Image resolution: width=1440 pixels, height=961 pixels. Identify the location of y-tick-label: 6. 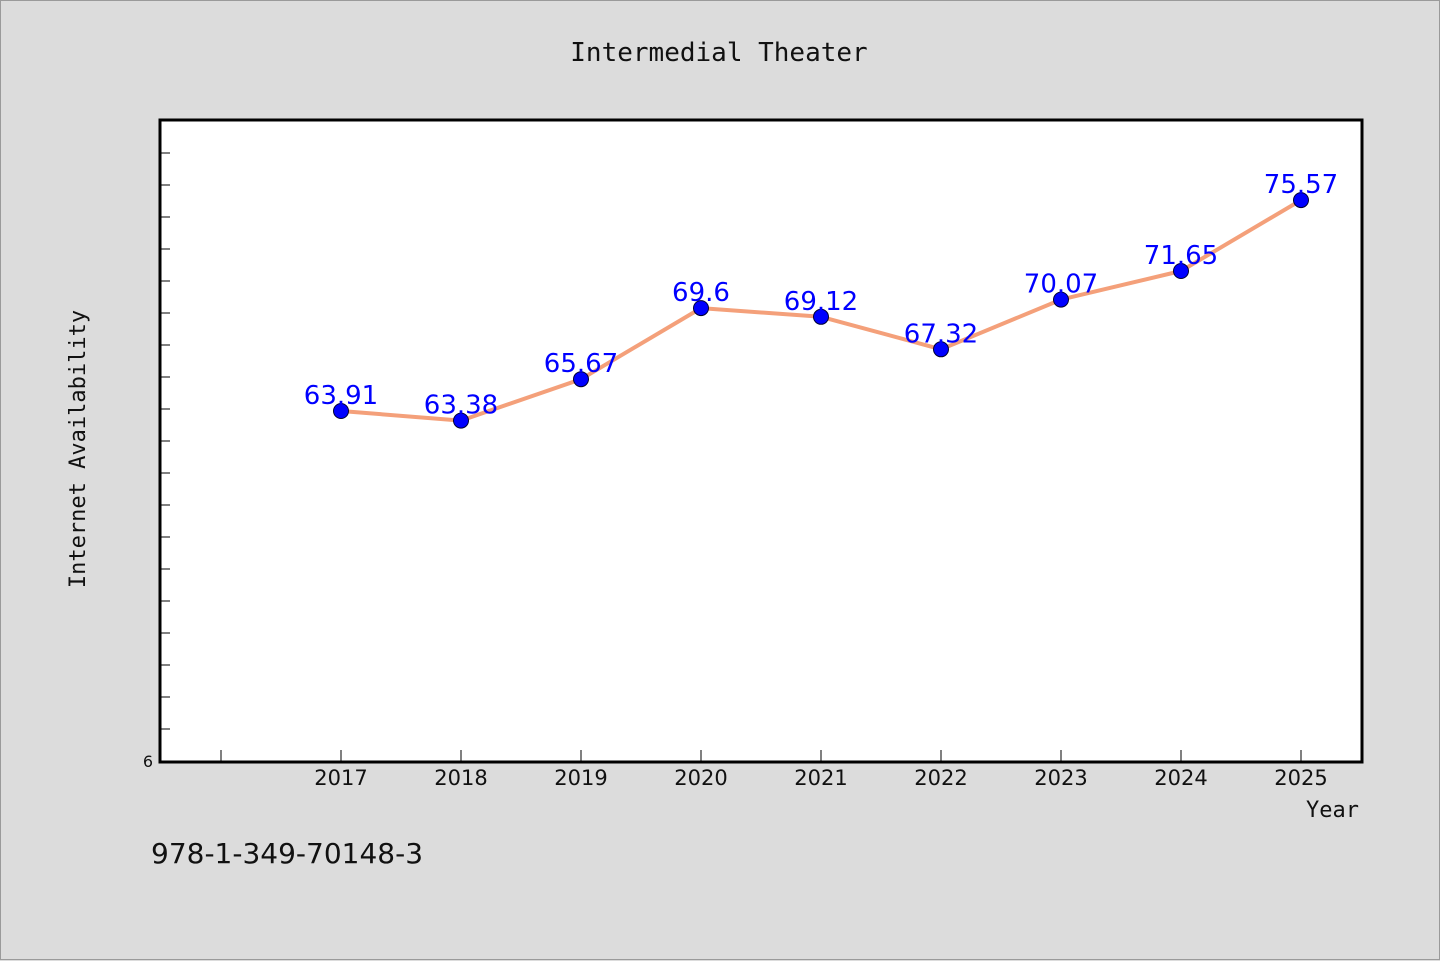
(148, 761).